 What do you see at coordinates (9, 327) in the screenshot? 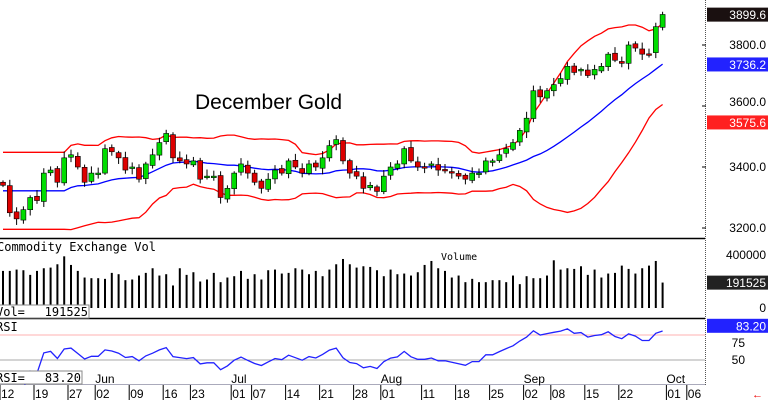
I see `rsi-panel-title: RSI` at bounding box center [9, 327].